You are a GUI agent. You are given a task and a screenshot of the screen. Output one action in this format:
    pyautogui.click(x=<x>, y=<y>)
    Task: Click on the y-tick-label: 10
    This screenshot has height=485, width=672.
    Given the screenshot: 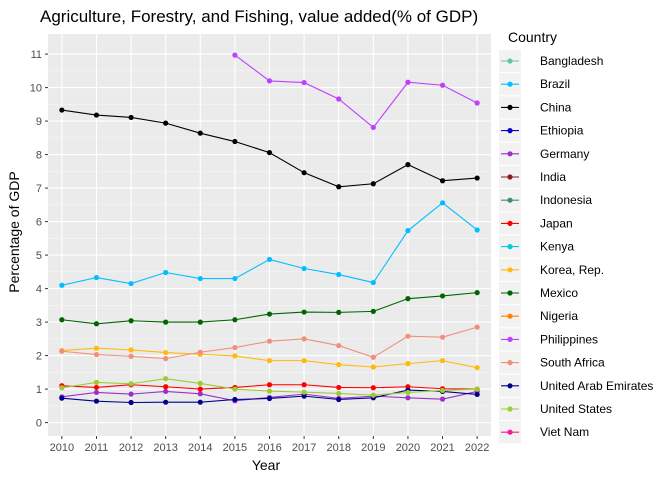 What is the action you would take?
    pyautogui.click(x=36, y=89)
    